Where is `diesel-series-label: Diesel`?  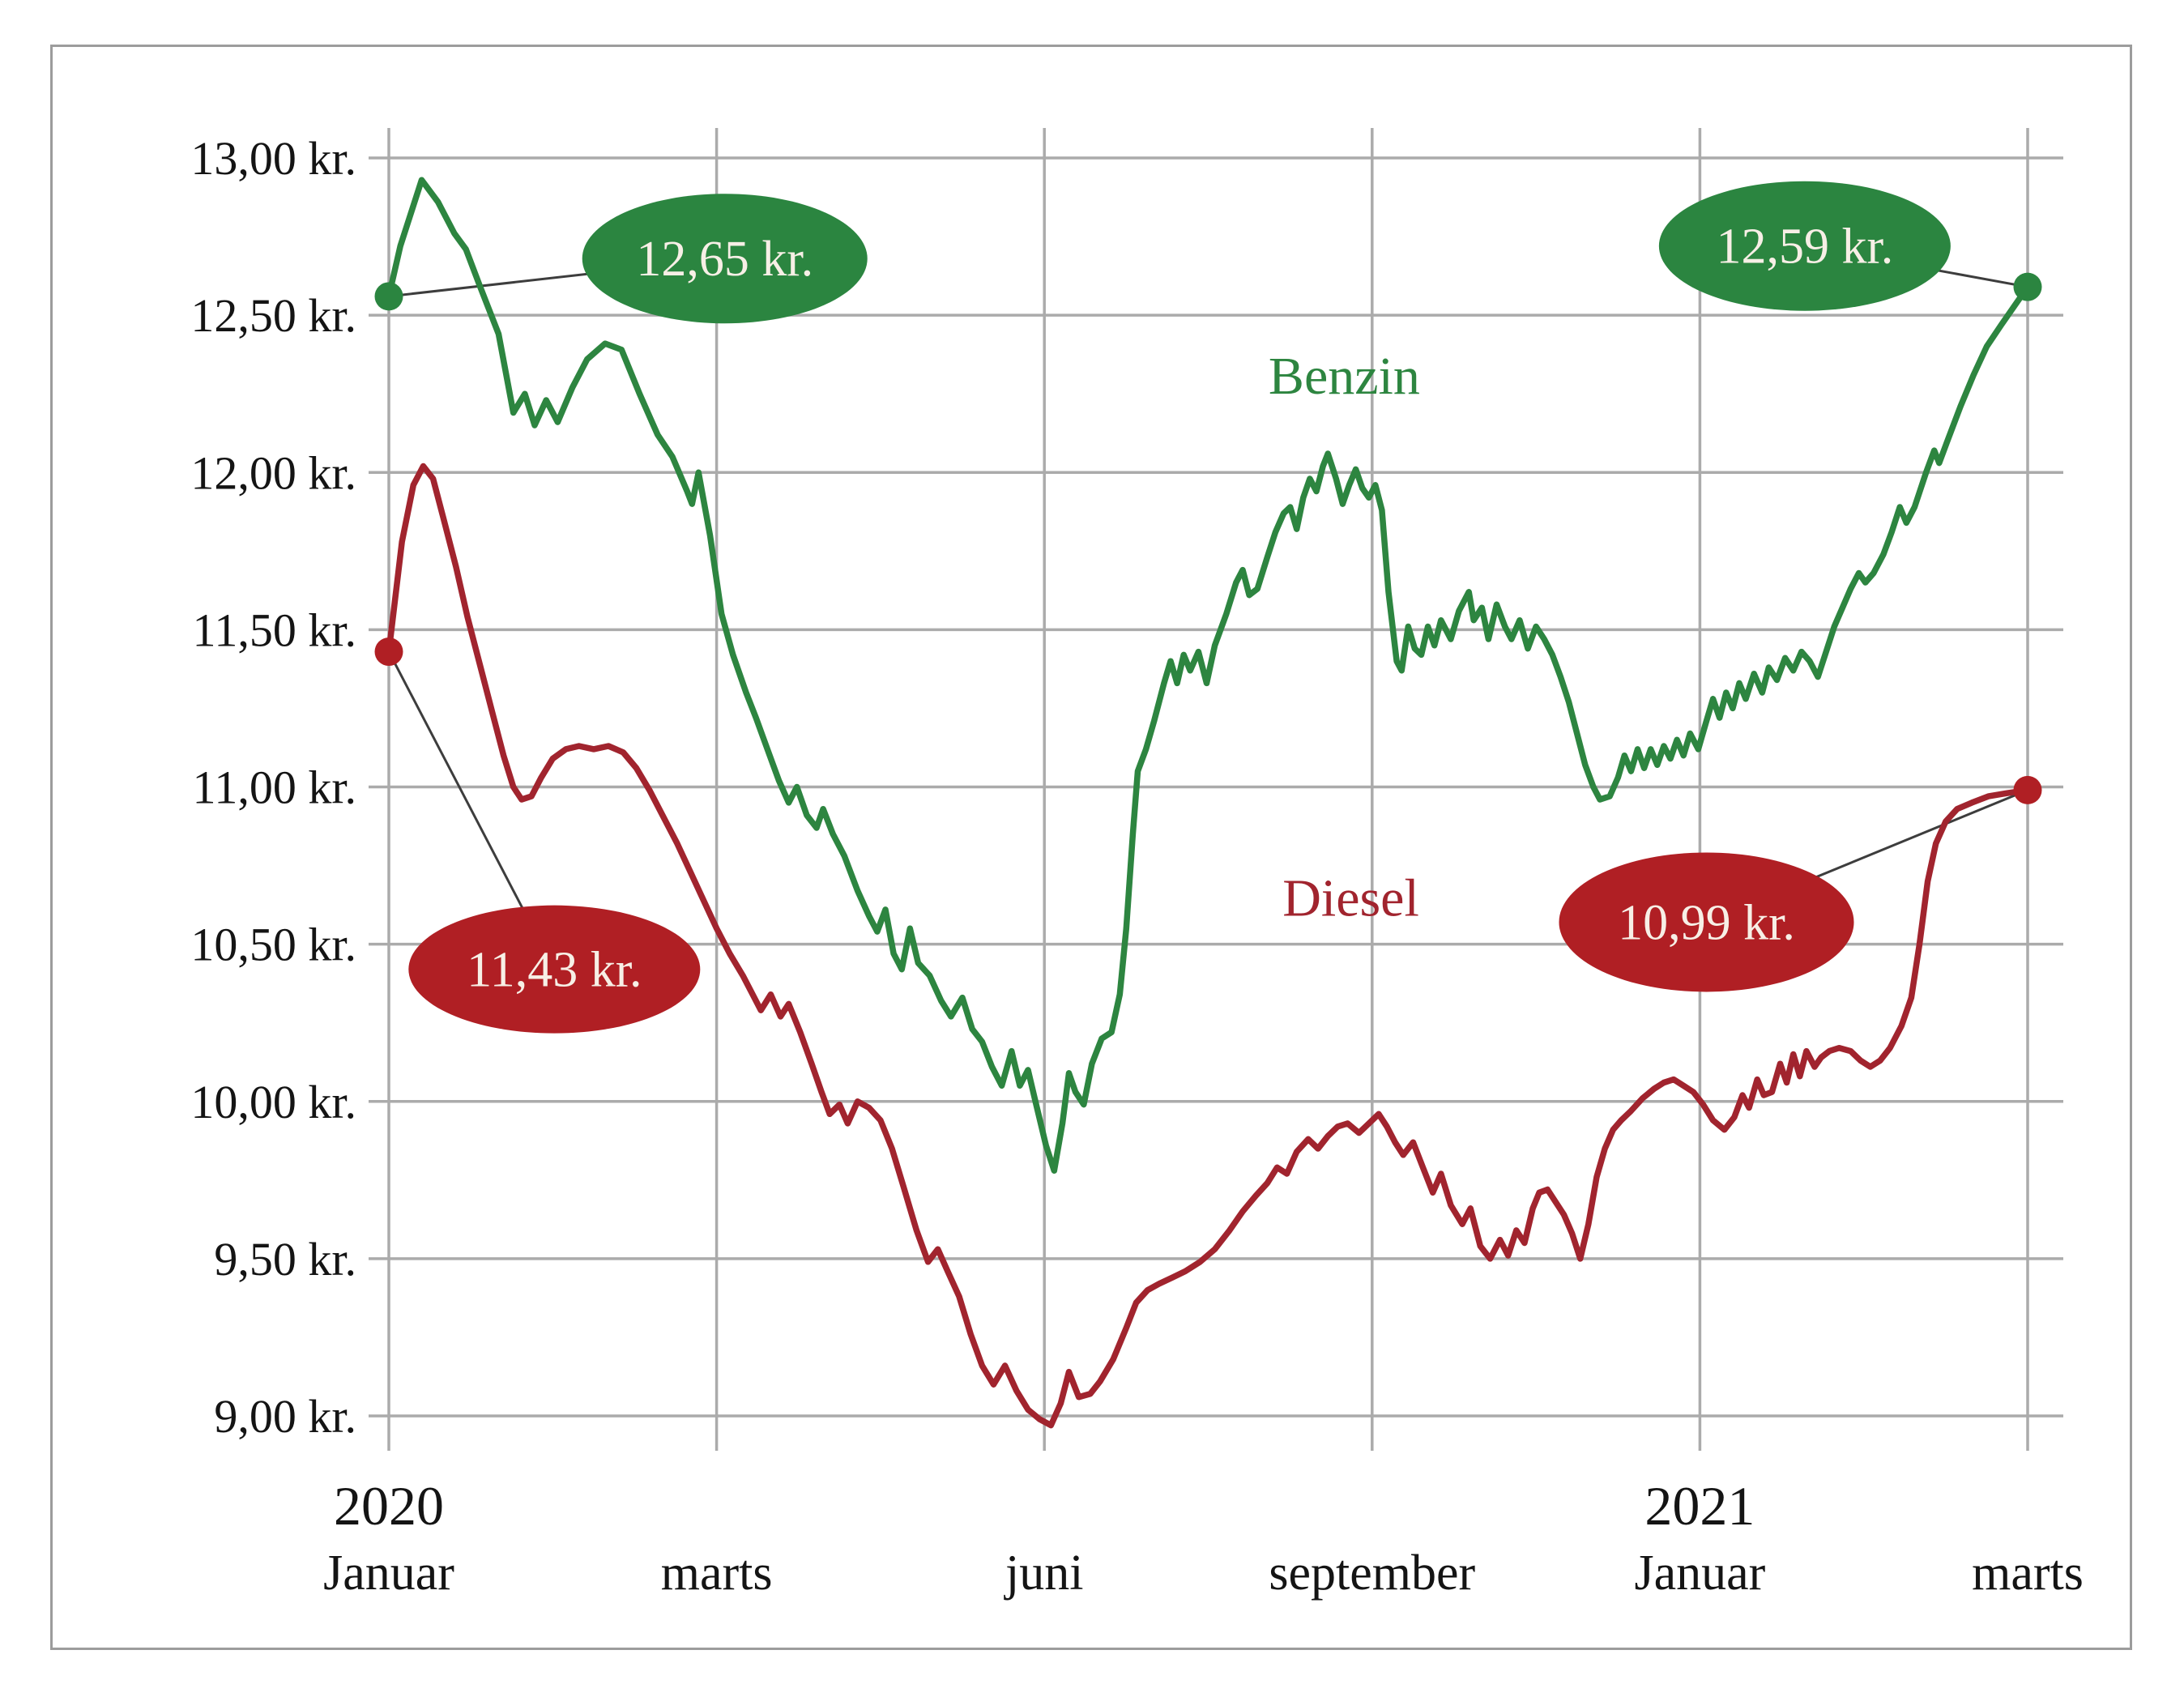
diesel-series-label: Diesel is located at coordinates (1350, 898).